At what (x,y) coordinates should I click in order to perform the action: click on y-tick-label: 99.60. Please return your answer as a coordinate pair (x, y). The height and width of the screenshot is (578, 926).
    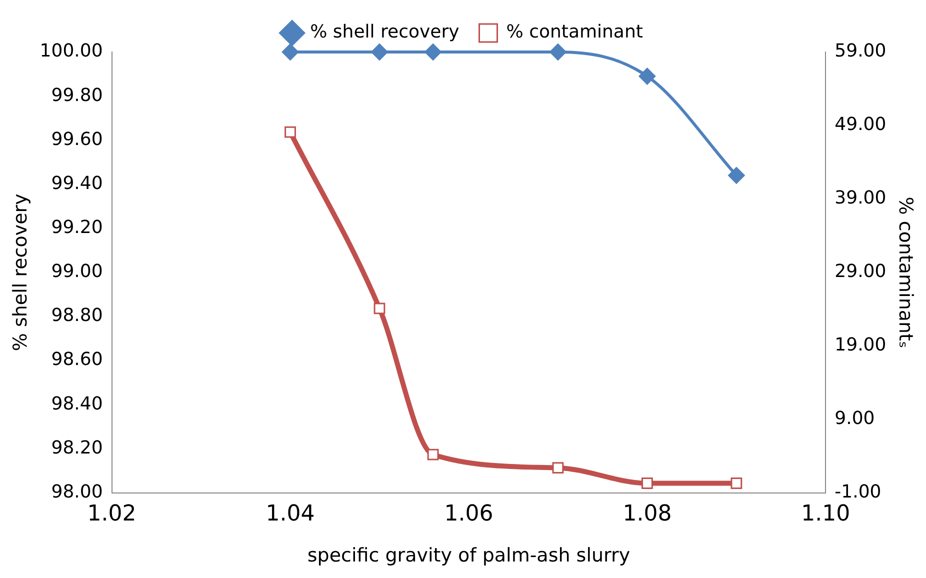
    Looking at the image, I should click on (77, 139).